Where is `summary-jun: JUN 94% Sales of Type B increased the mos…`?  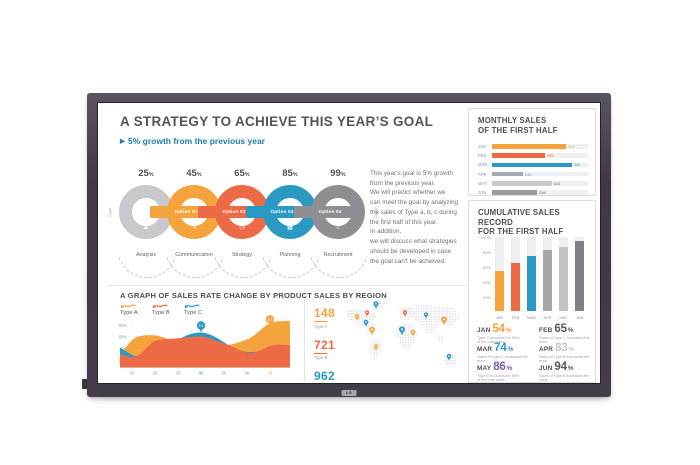
summary-jun: JUN 94% Sales of Type B increased the mos… is located at coordinates (564, 372).